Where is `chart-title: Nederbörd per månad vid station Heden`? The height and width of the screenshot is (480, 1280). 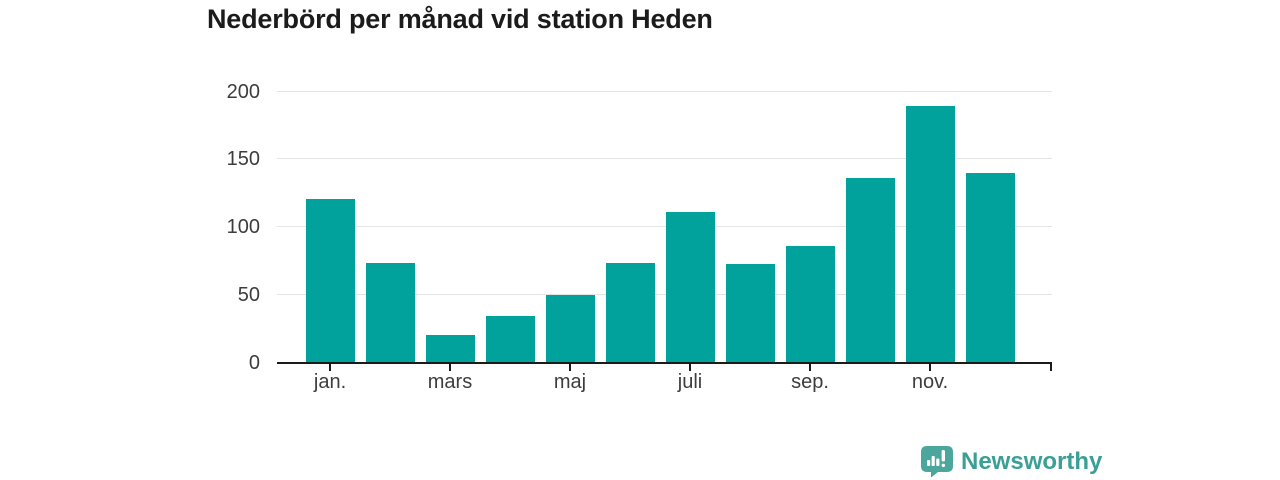 chart-title: Nederbörd per månad vid station Heden is located at coordinates (460, 19).